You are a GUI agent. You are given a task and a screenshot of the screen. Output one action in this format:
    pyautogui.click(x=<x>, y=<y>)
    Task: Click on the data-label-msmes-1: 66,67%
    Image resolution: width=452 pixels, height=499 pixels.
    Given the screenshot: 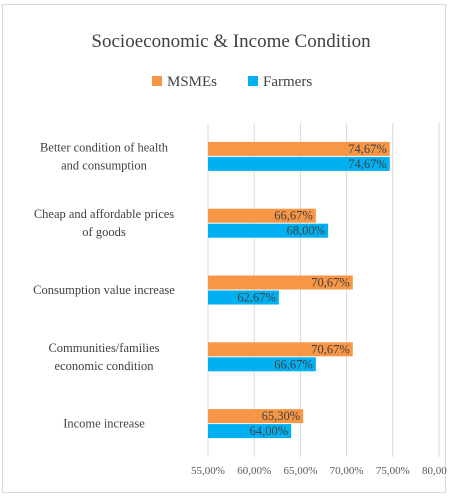 What is the action you would take?
    pyautogui.click(x=293, y=216)
    